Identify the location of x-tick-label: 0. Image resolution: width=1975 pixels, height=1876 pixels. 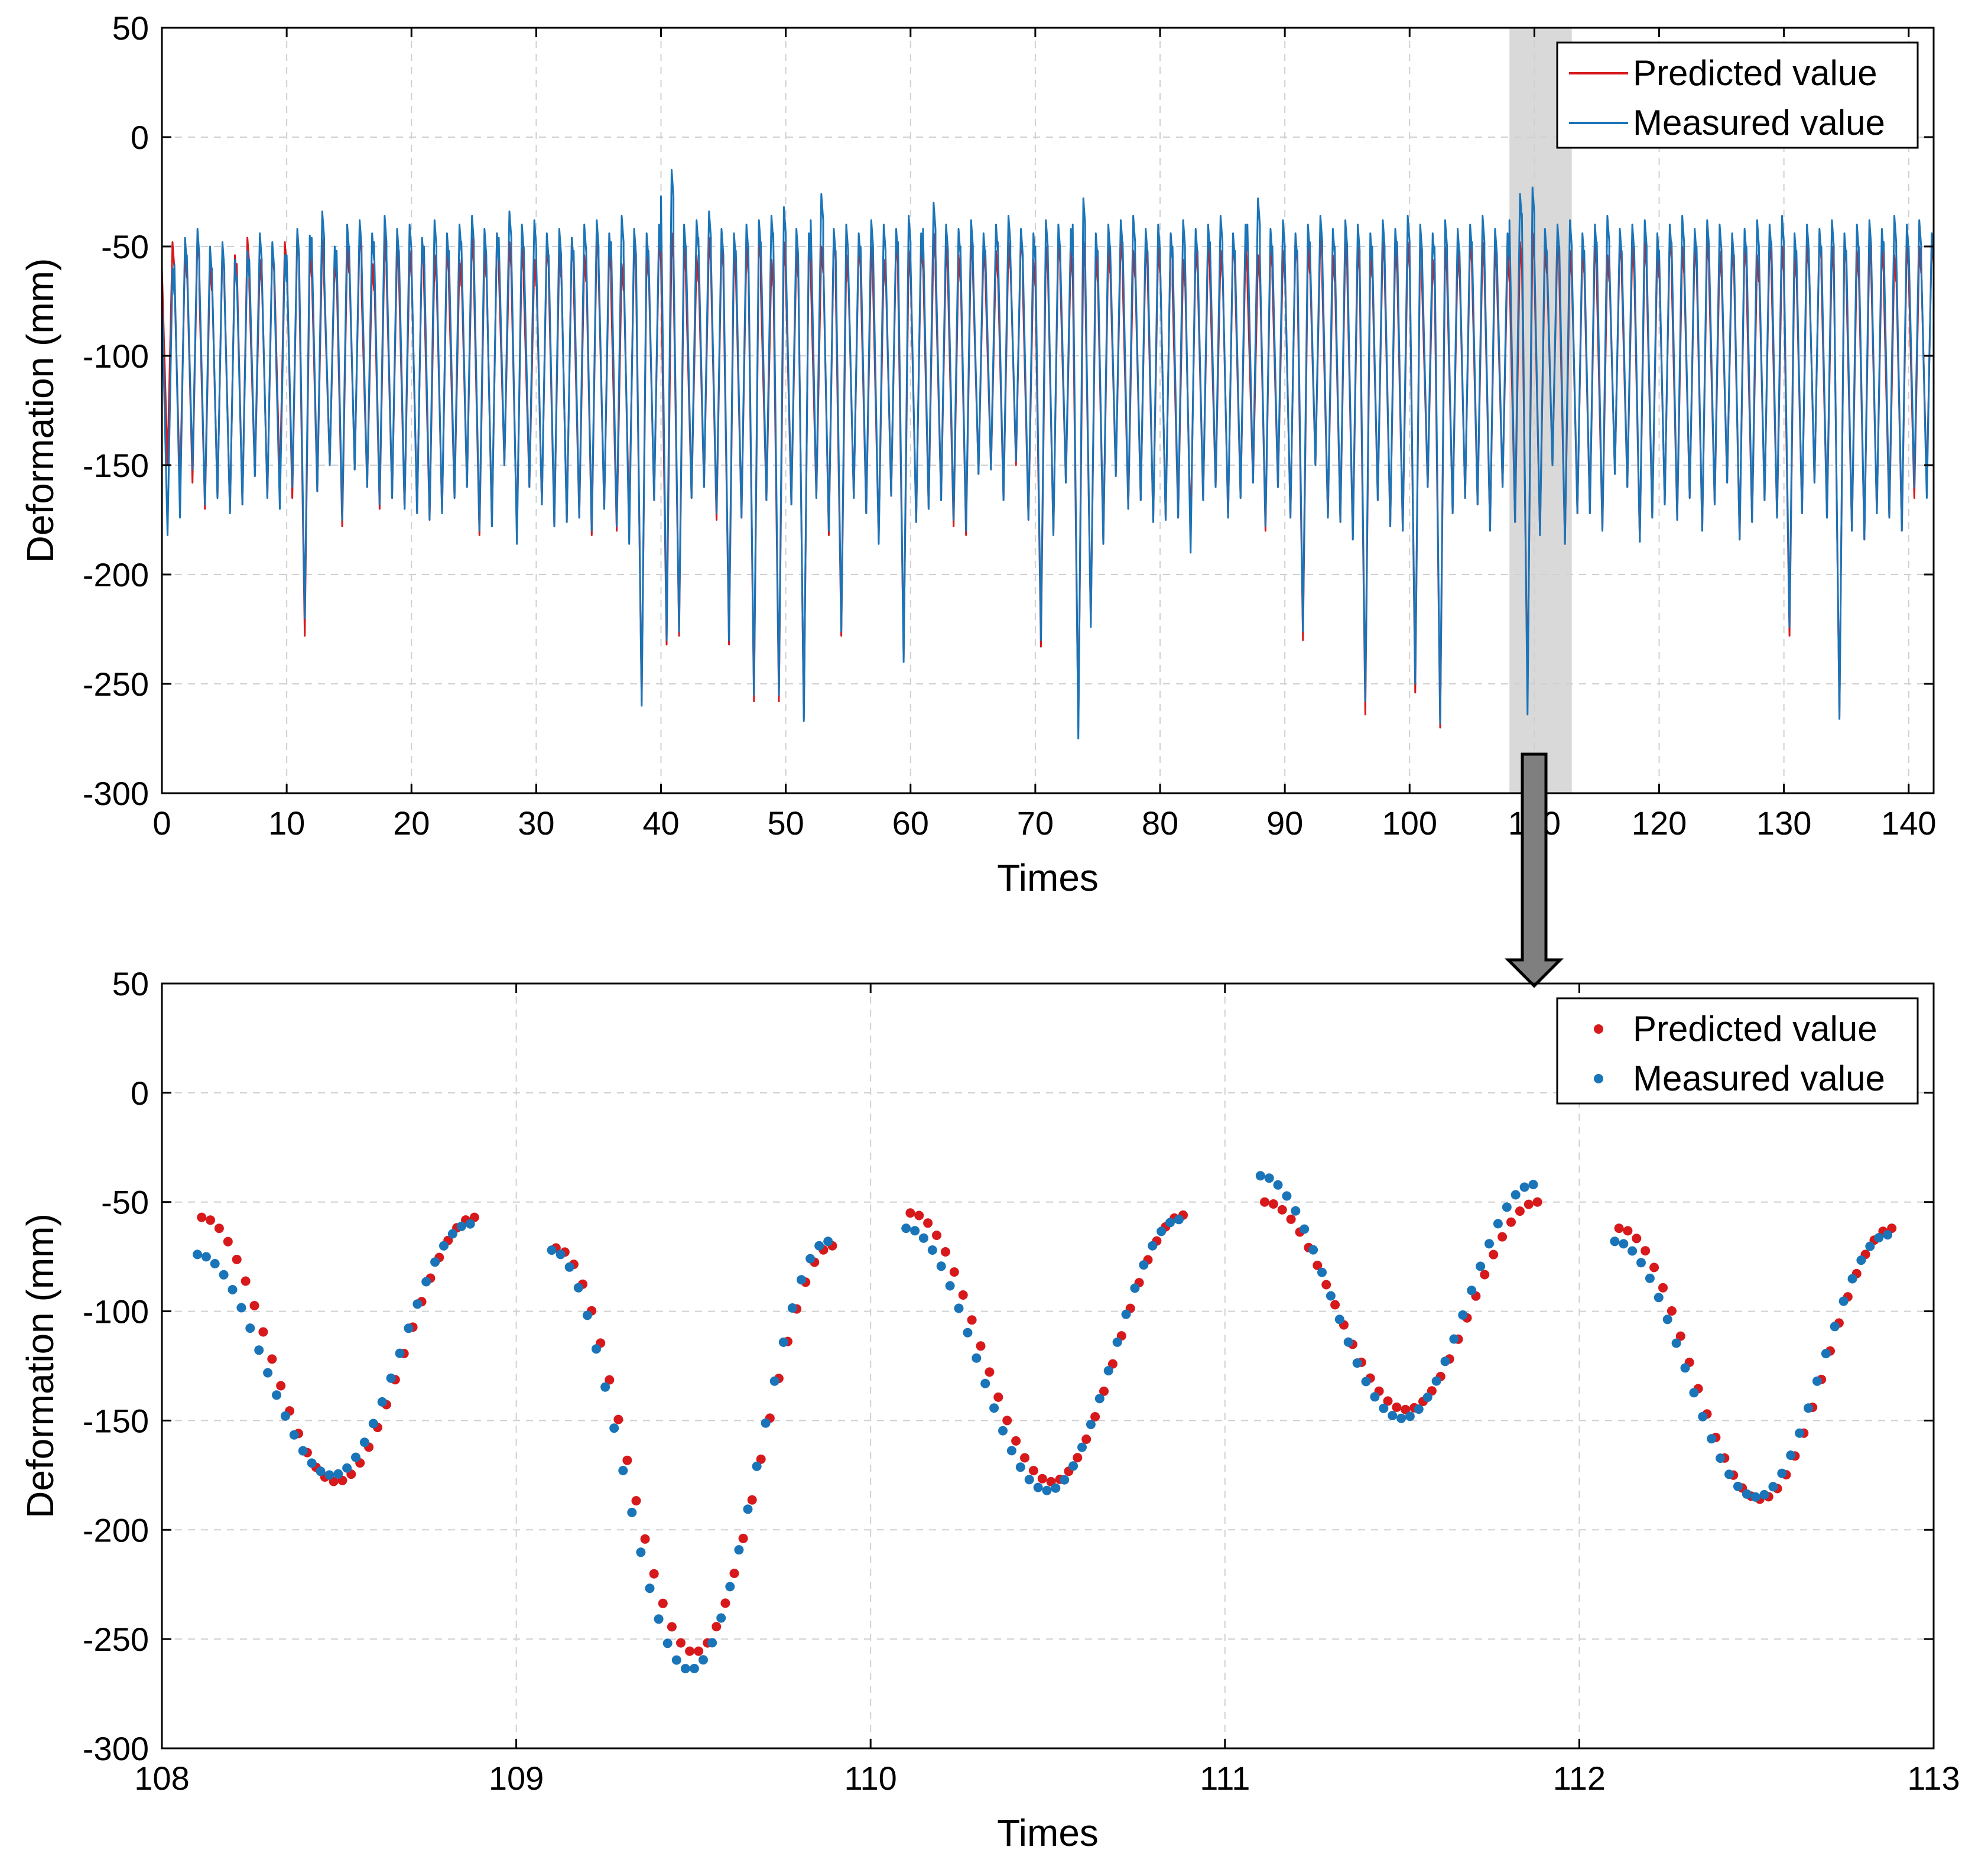
(162, 823).